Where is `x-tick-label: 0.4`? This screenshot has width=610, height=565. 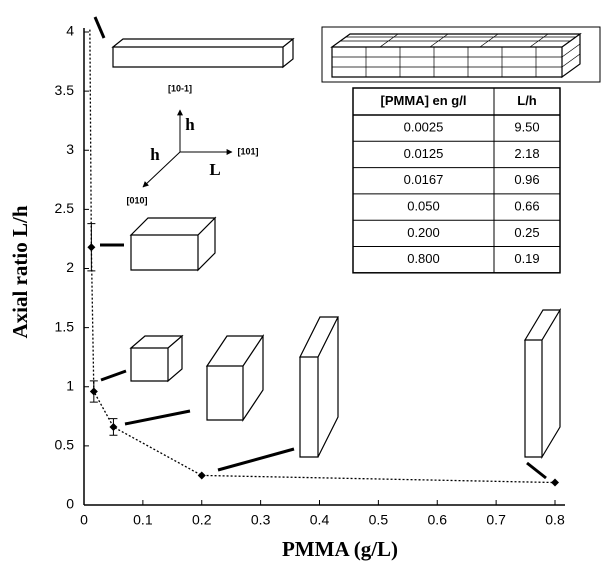
x-tick-label: 0.4 is located at coordinates (320, 520).